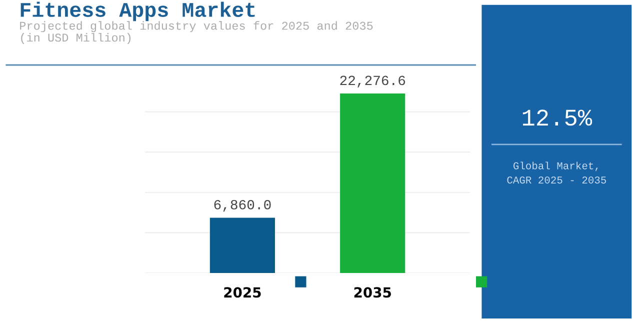  What do you see at coordinates (373, 82) in the screenshot?
I see `data-label: 22,276.6` at bounding box center [373, 82].